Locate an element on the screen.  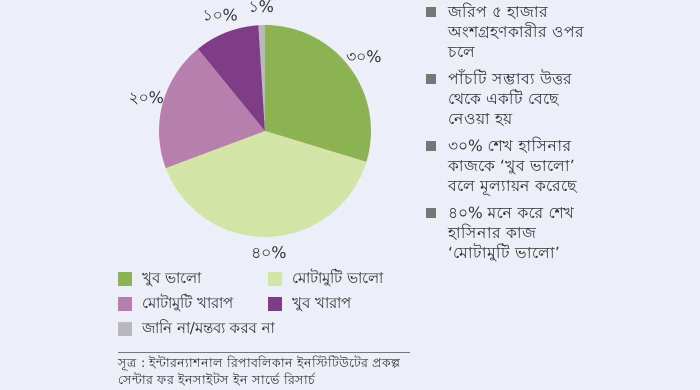
text: ৩০% শেখ হাসিনার কাজকে ‘খুব ভালো’ বলে মূল্যায়ন করেছে is located at coordinates (513, 166).